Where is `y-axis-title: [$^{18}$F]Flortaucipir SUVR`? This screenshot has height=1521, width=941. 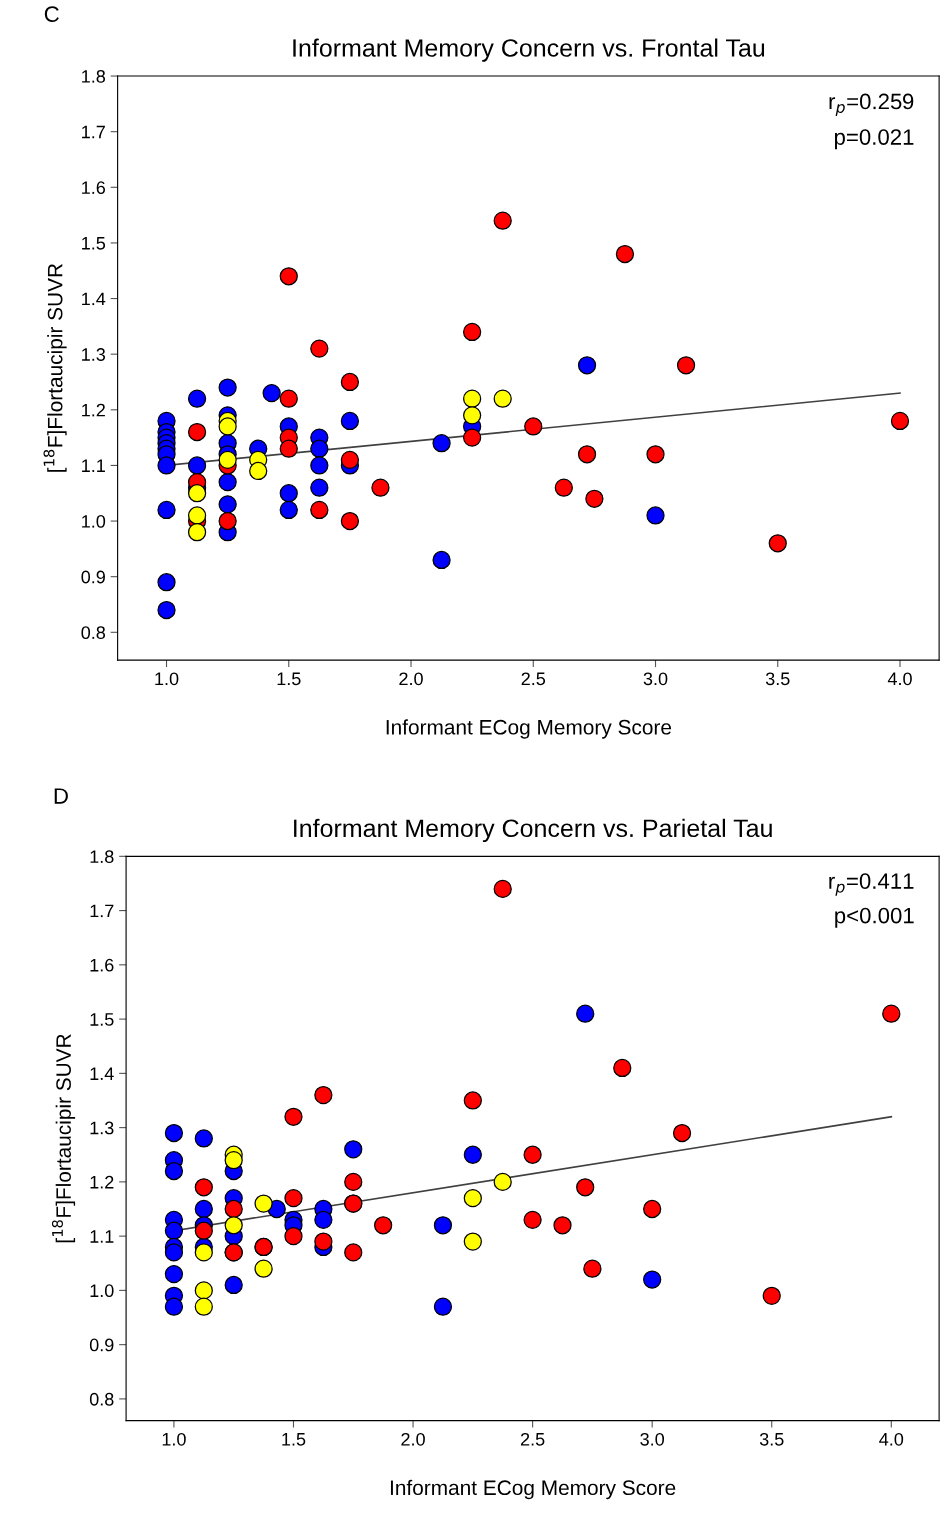
y-axis-title: [$^{18}$F]Flortaucipir SUVR is located at coordinates (63, 1138).